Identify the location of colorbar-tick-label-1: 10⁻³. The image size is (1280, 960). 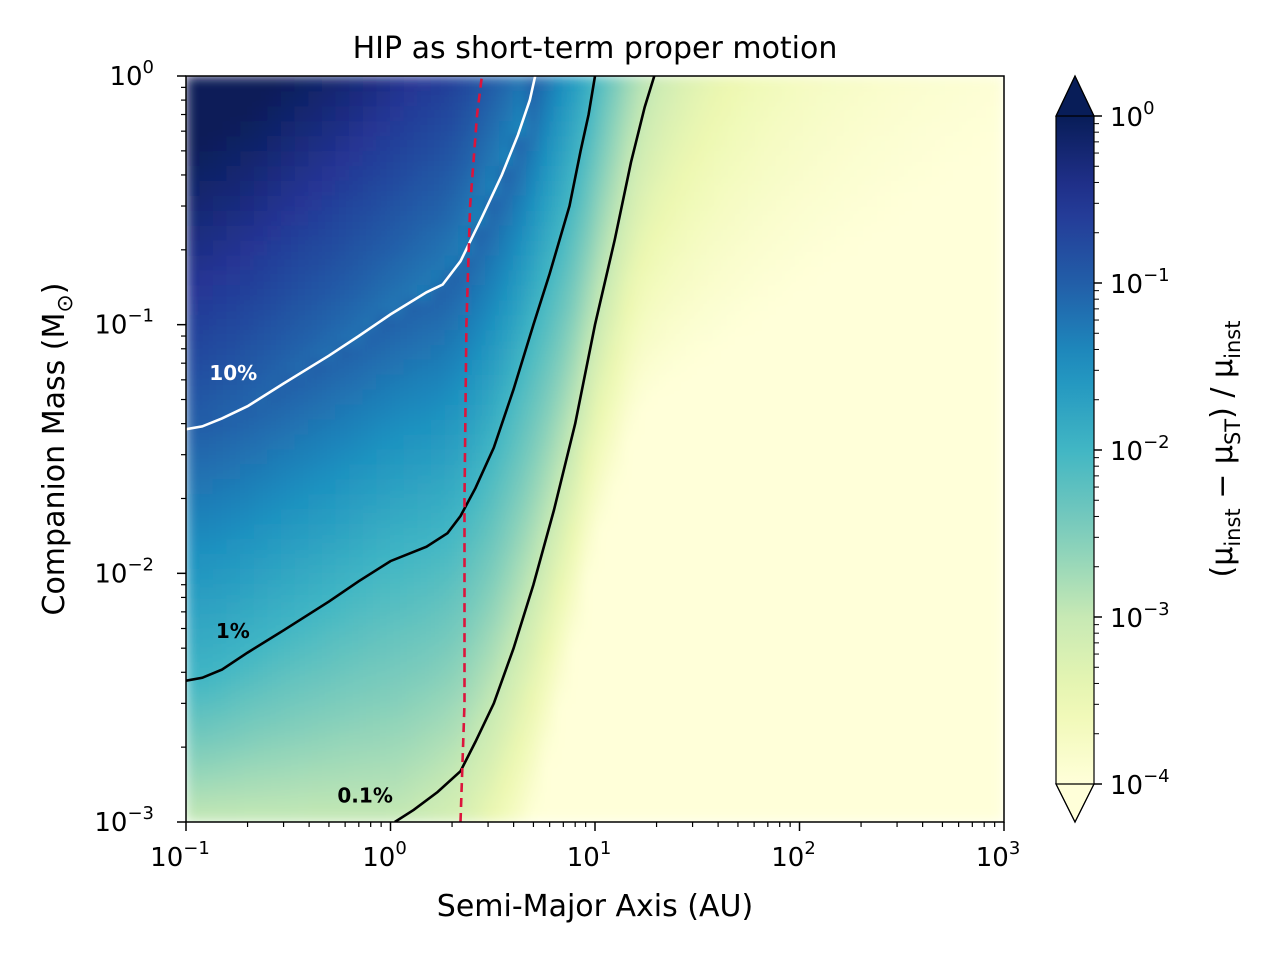
(1140, 616).